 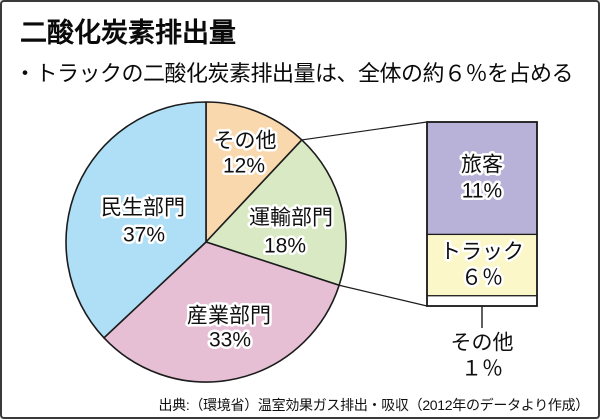 I want to click on breakout-bar-outline, so click(x=482, y=214).